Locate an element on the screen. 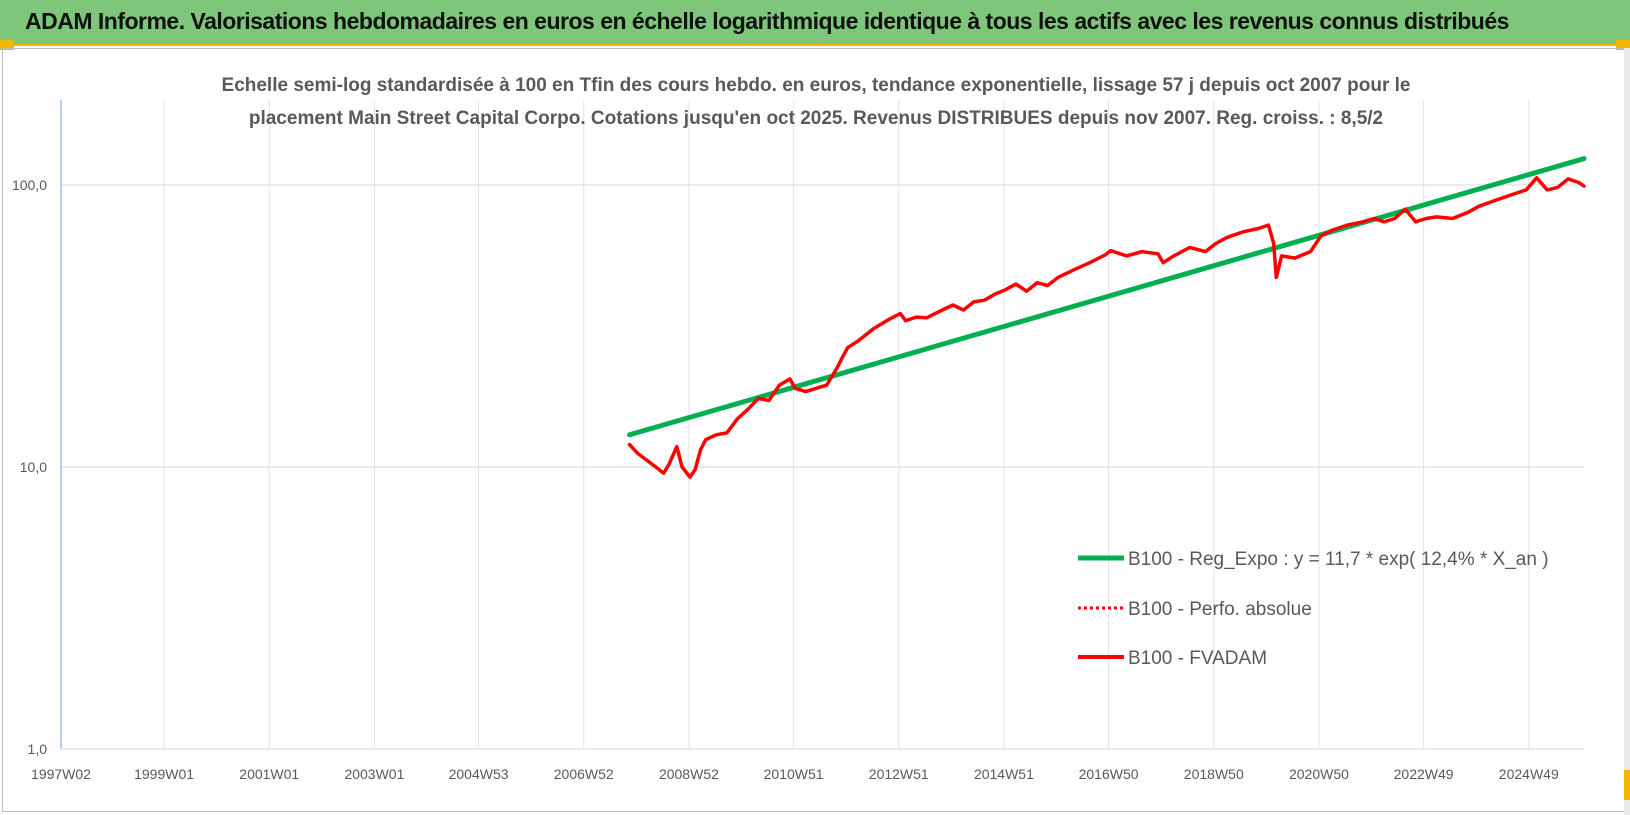 The image size is (1630, 815). corner-accent-left is located at coordinates (7, 45).